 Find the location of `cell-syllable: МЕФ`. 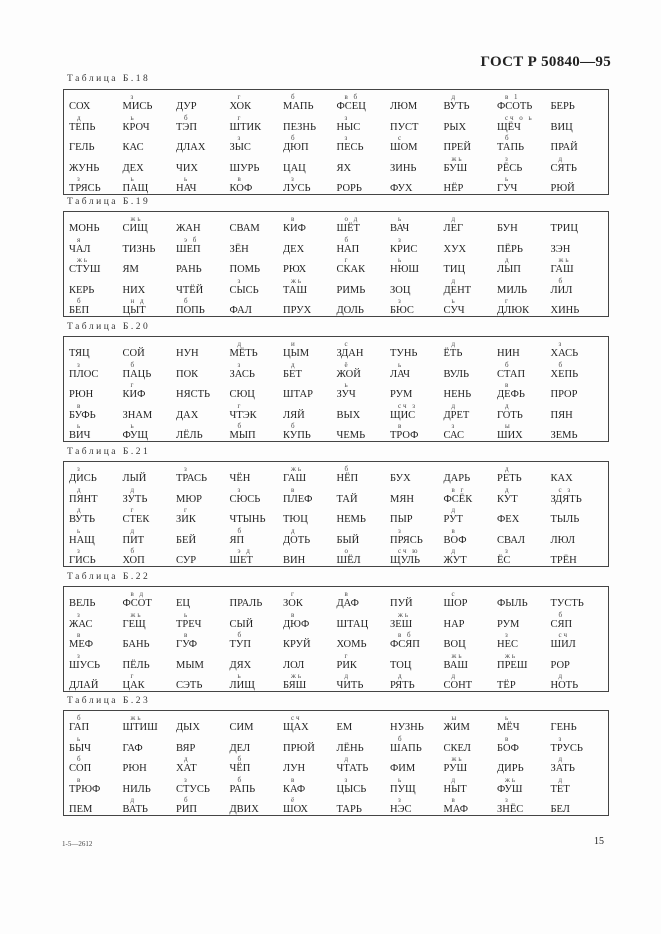

cell-syllable: МЕФ is located at coordinates (81, 644).